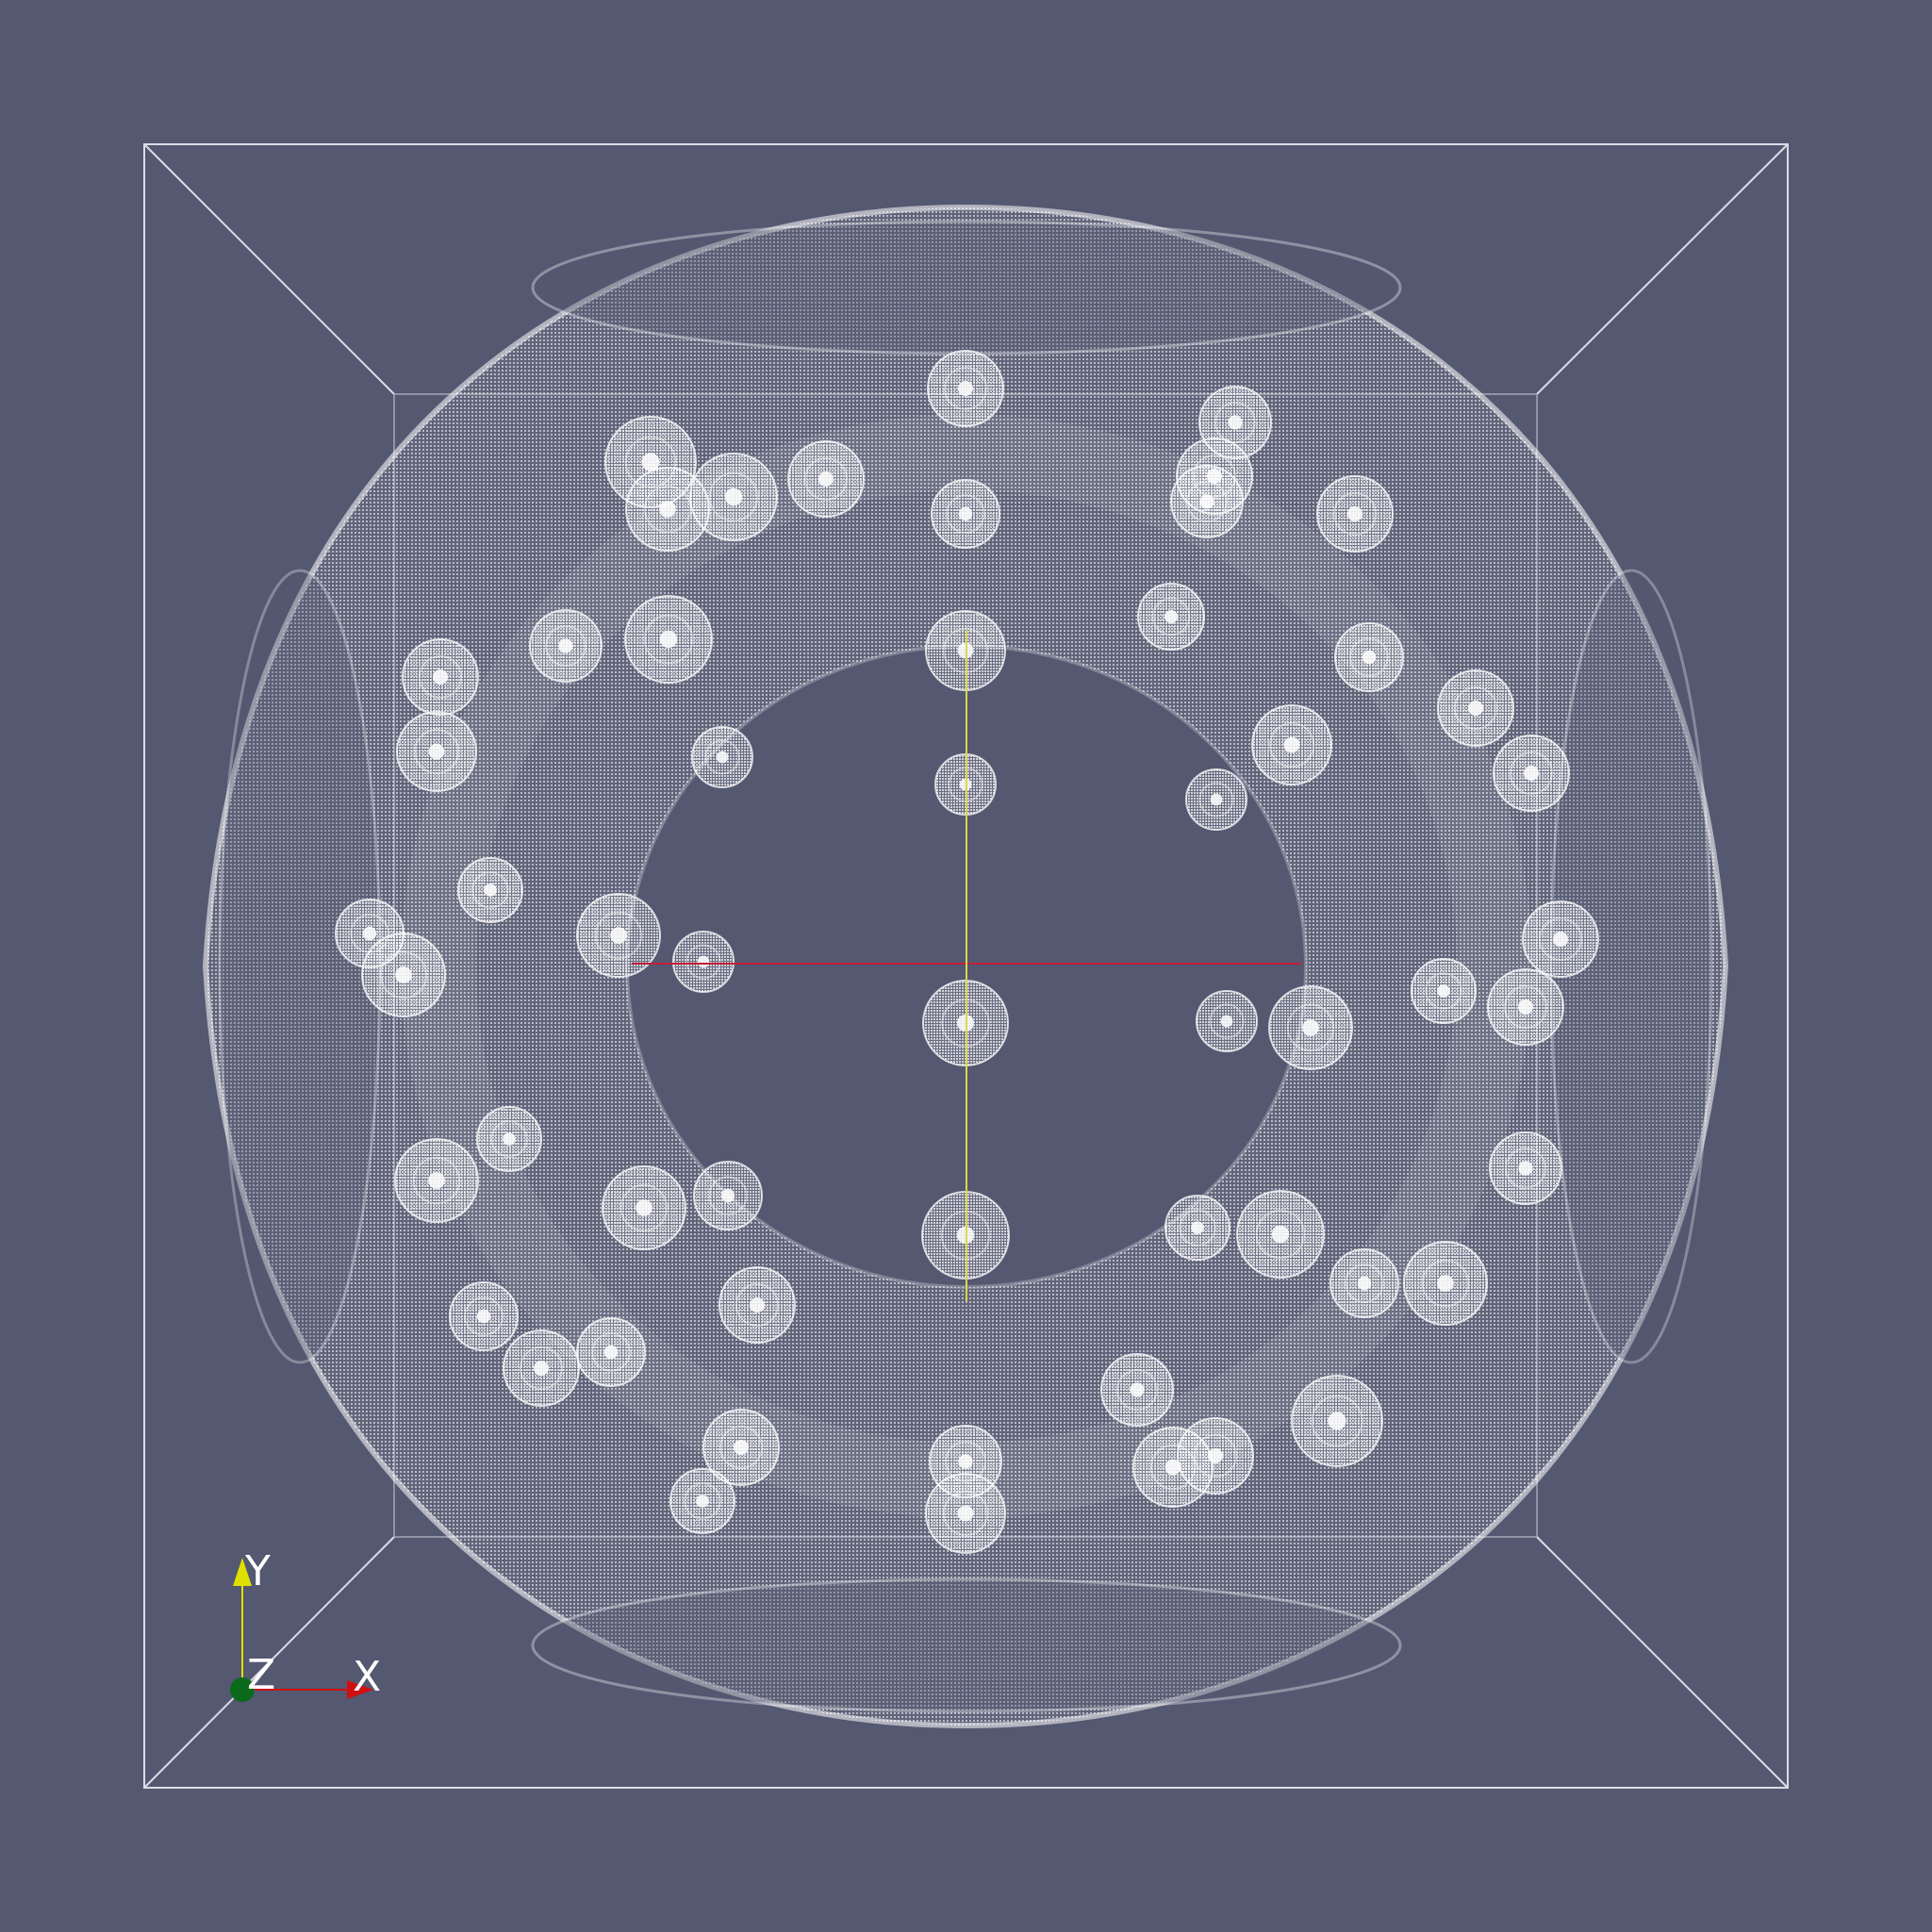  I want to click on y-axis-label: Y, so click(258, 1571).